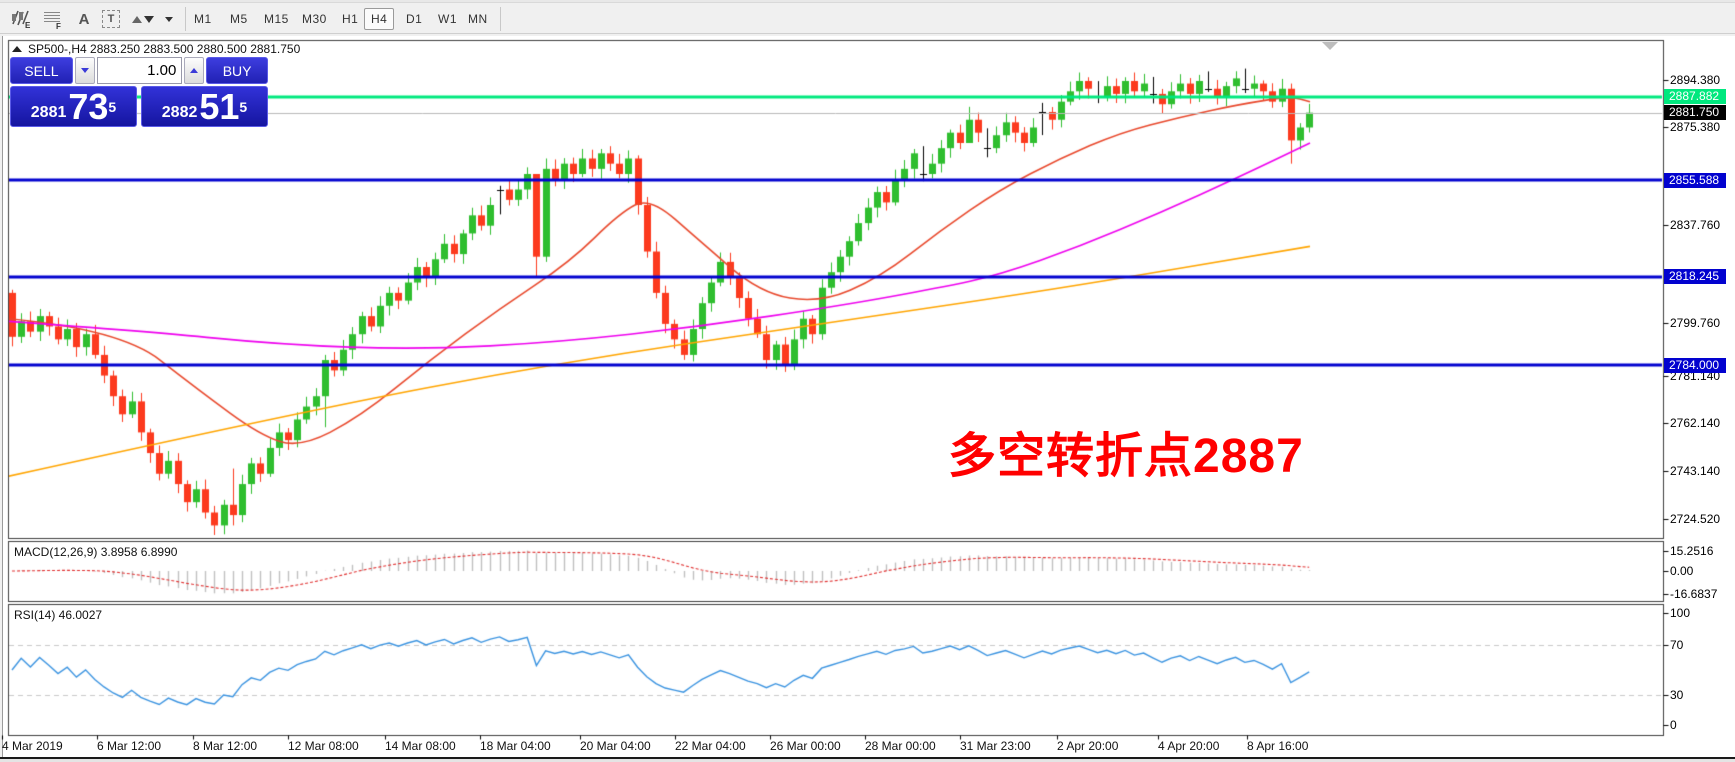 This screenshot has height=762, width=1735. I want to click on date-axis-label: 2 Apr 20:00, so click(1088, 746).